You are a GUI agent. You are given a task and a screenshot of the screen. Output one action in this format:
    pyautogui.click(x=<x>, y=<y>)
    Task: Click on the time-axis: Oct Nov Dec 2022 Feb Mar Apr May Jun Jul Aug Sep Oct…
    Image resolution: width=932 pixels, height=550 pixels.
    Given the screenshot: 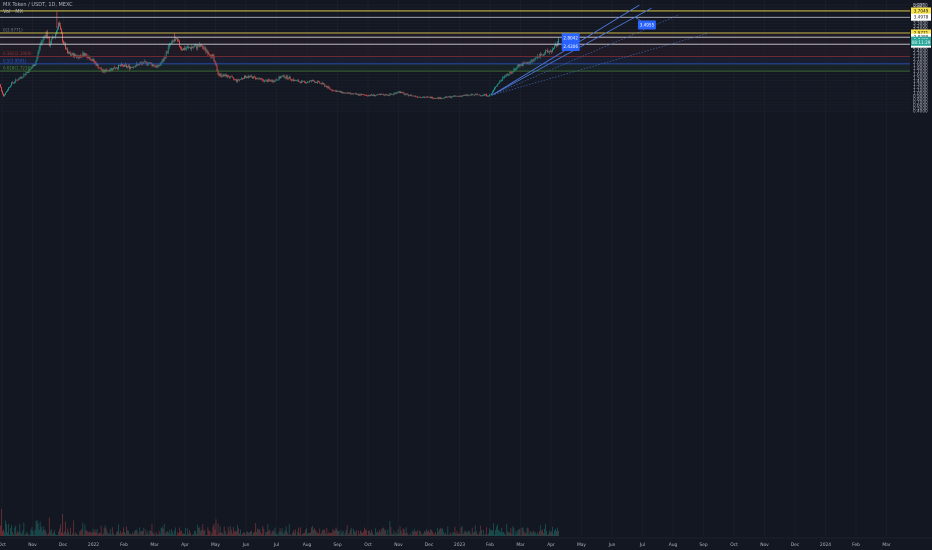 What is the action you would take?
    pyautogui.click(x=466, y=542)
    